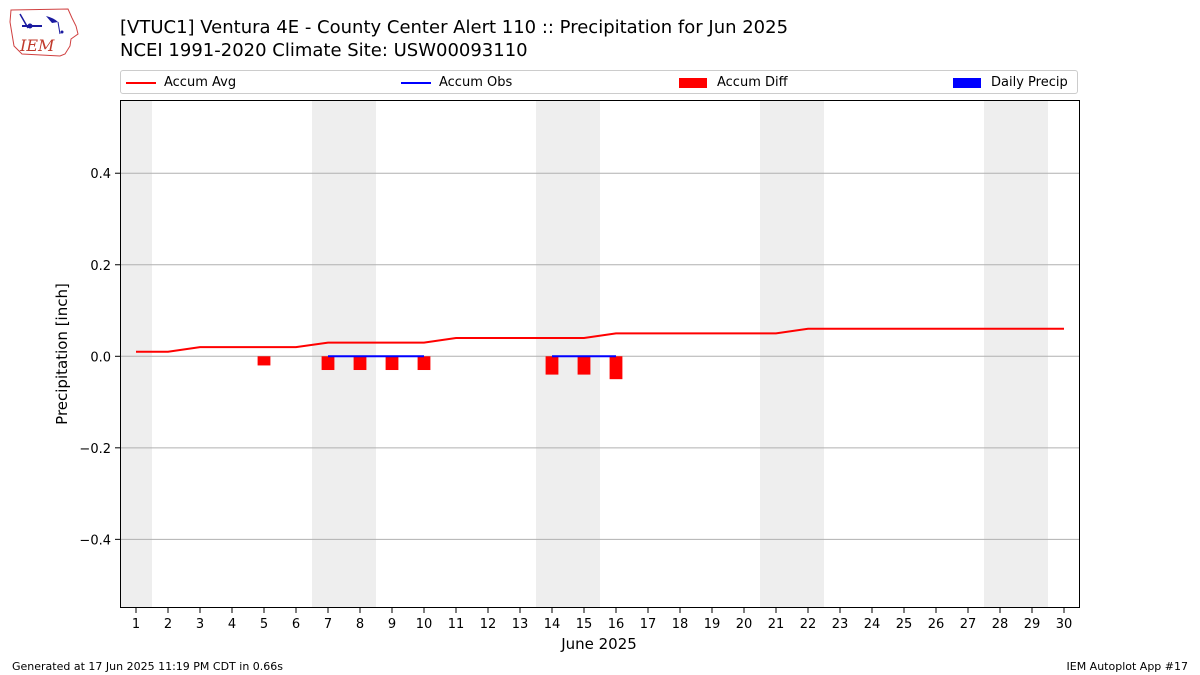 This screenshot has height=675, width=1200. Describe the element at coordinates (904, 624) in the screenshot. I see `x-tick-label: 25` at that location.